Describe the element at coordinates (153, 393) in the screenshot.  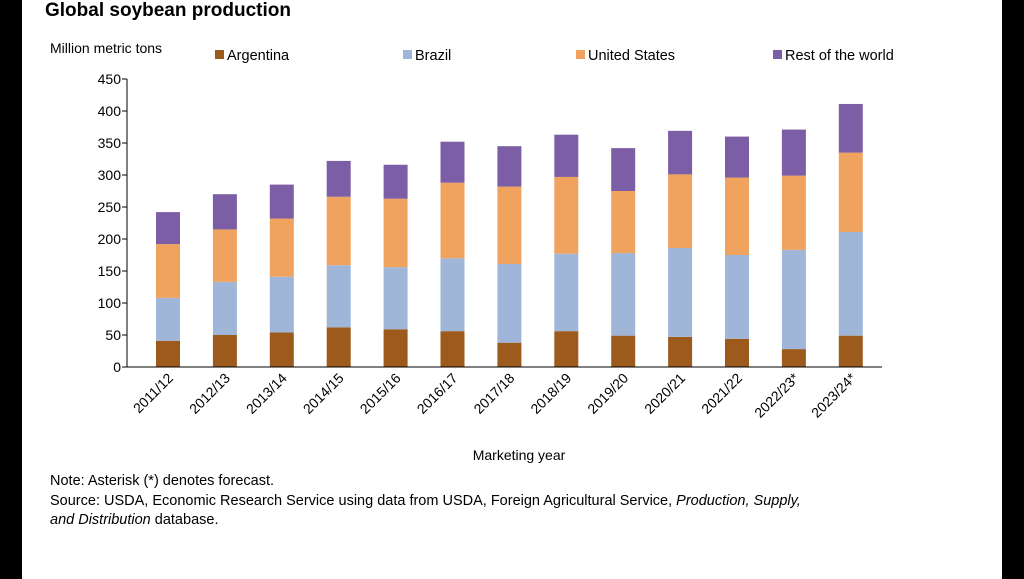
I see `x-tick-label: 2011/12` at that location.